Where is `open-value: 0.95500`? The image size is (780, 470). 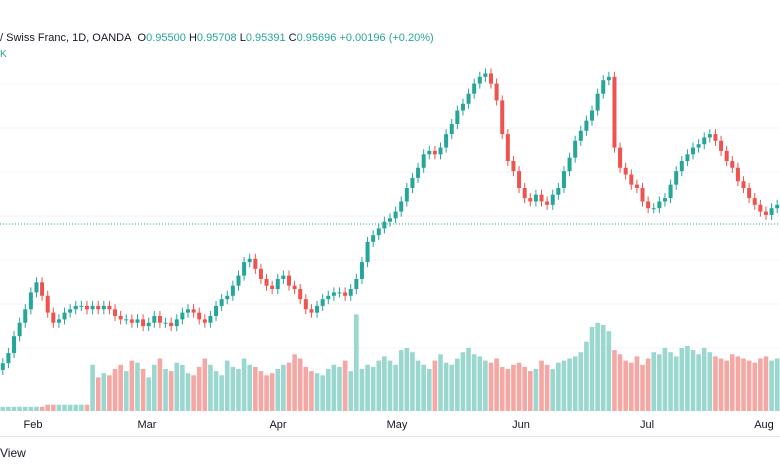
open-value: 0.95500 is located at coordinates (166, 38).